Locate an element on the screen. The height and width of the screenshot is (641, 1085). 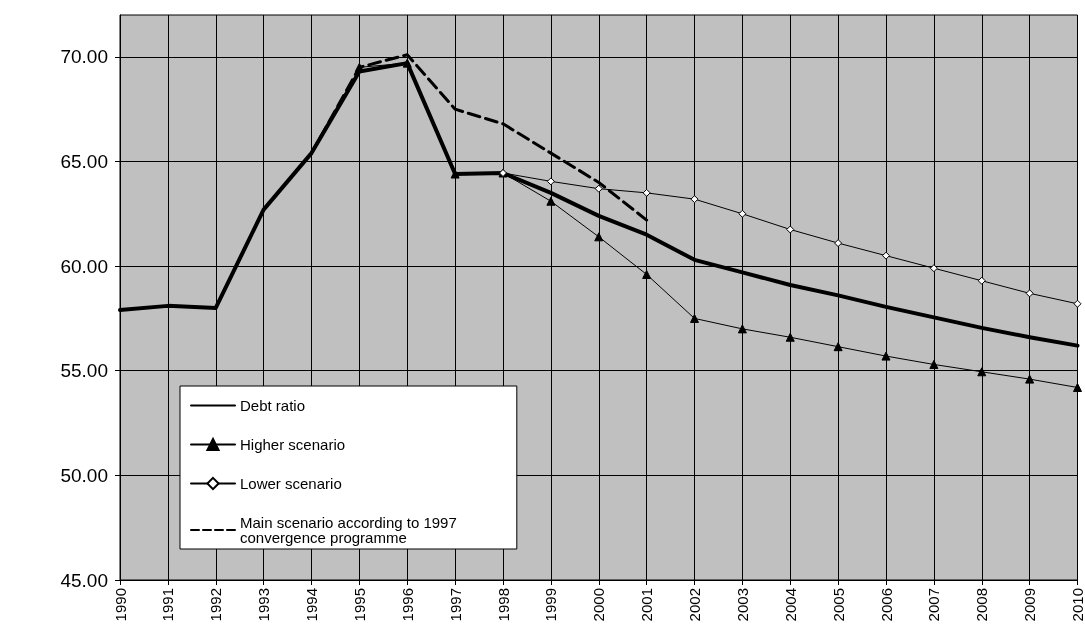
x-tick-label: 2009 is located at coordinates (1030, 605).